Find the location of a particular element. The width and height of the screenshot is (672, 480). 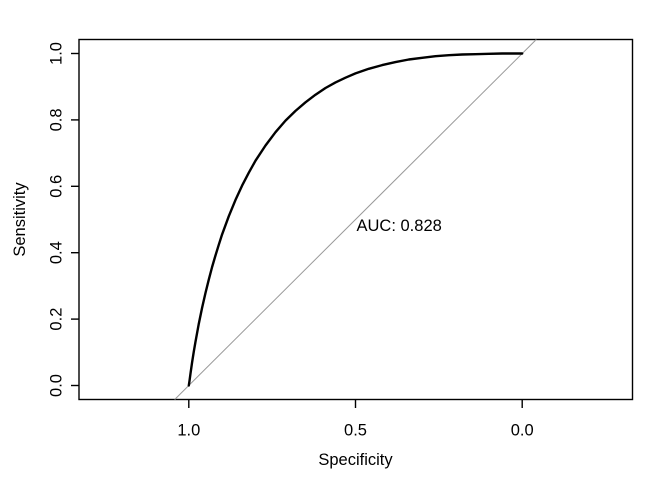

y-tick-label: 0.4 is located at coordinates (57, 252).